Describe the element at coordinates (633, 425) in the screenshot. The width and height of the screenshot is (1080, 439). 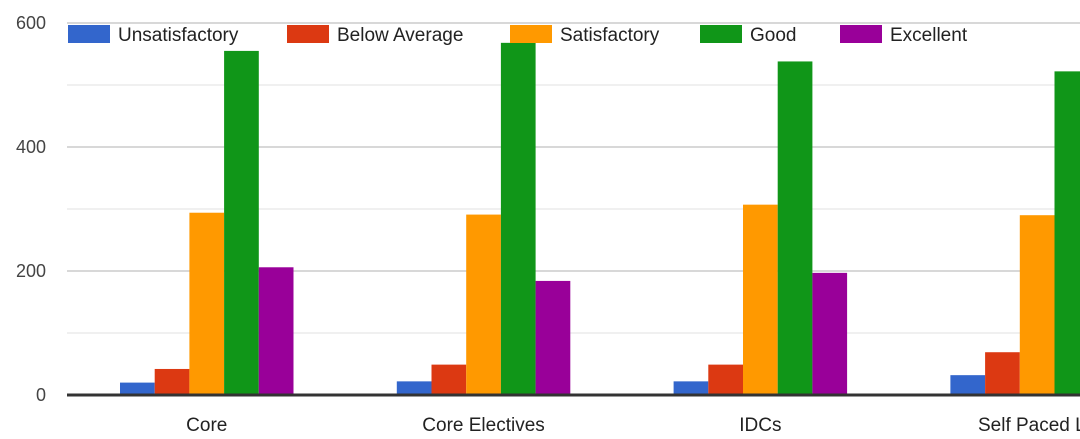
I see `x-category-labels: Core Core Electives IDCs Self Paced Le` at that location.